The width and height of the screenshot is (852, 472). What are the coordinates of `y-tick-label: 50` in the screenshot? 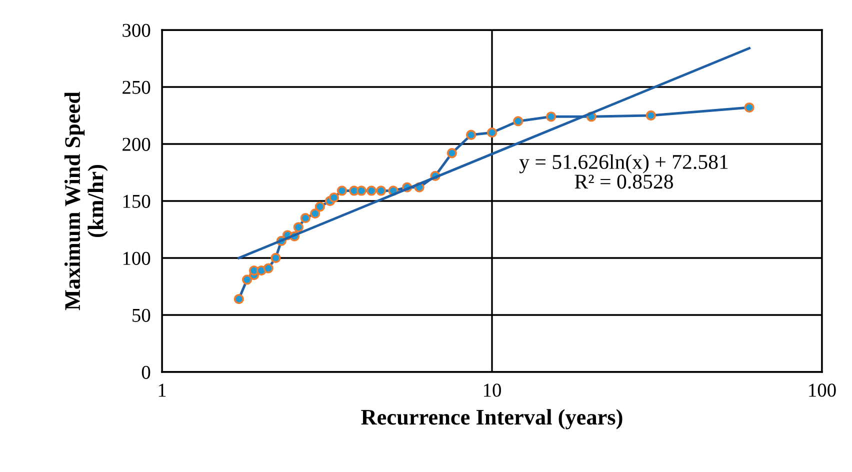 It's located at (141, 315).